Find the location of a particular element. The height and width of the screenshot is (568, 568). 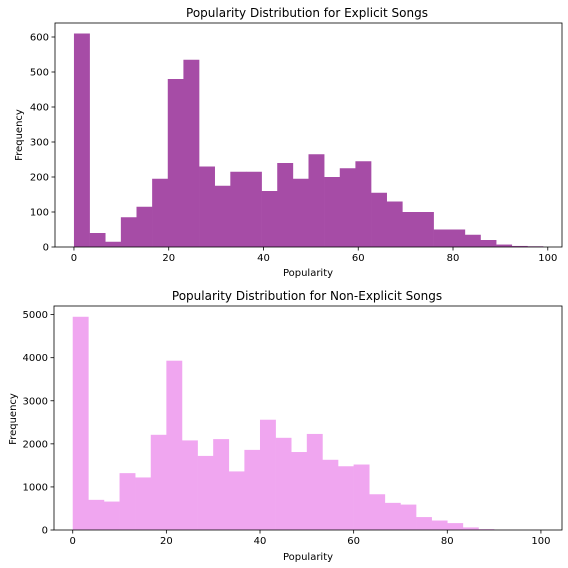

explicit-x-tick-label: 60 is located at coordinates (358, 258).